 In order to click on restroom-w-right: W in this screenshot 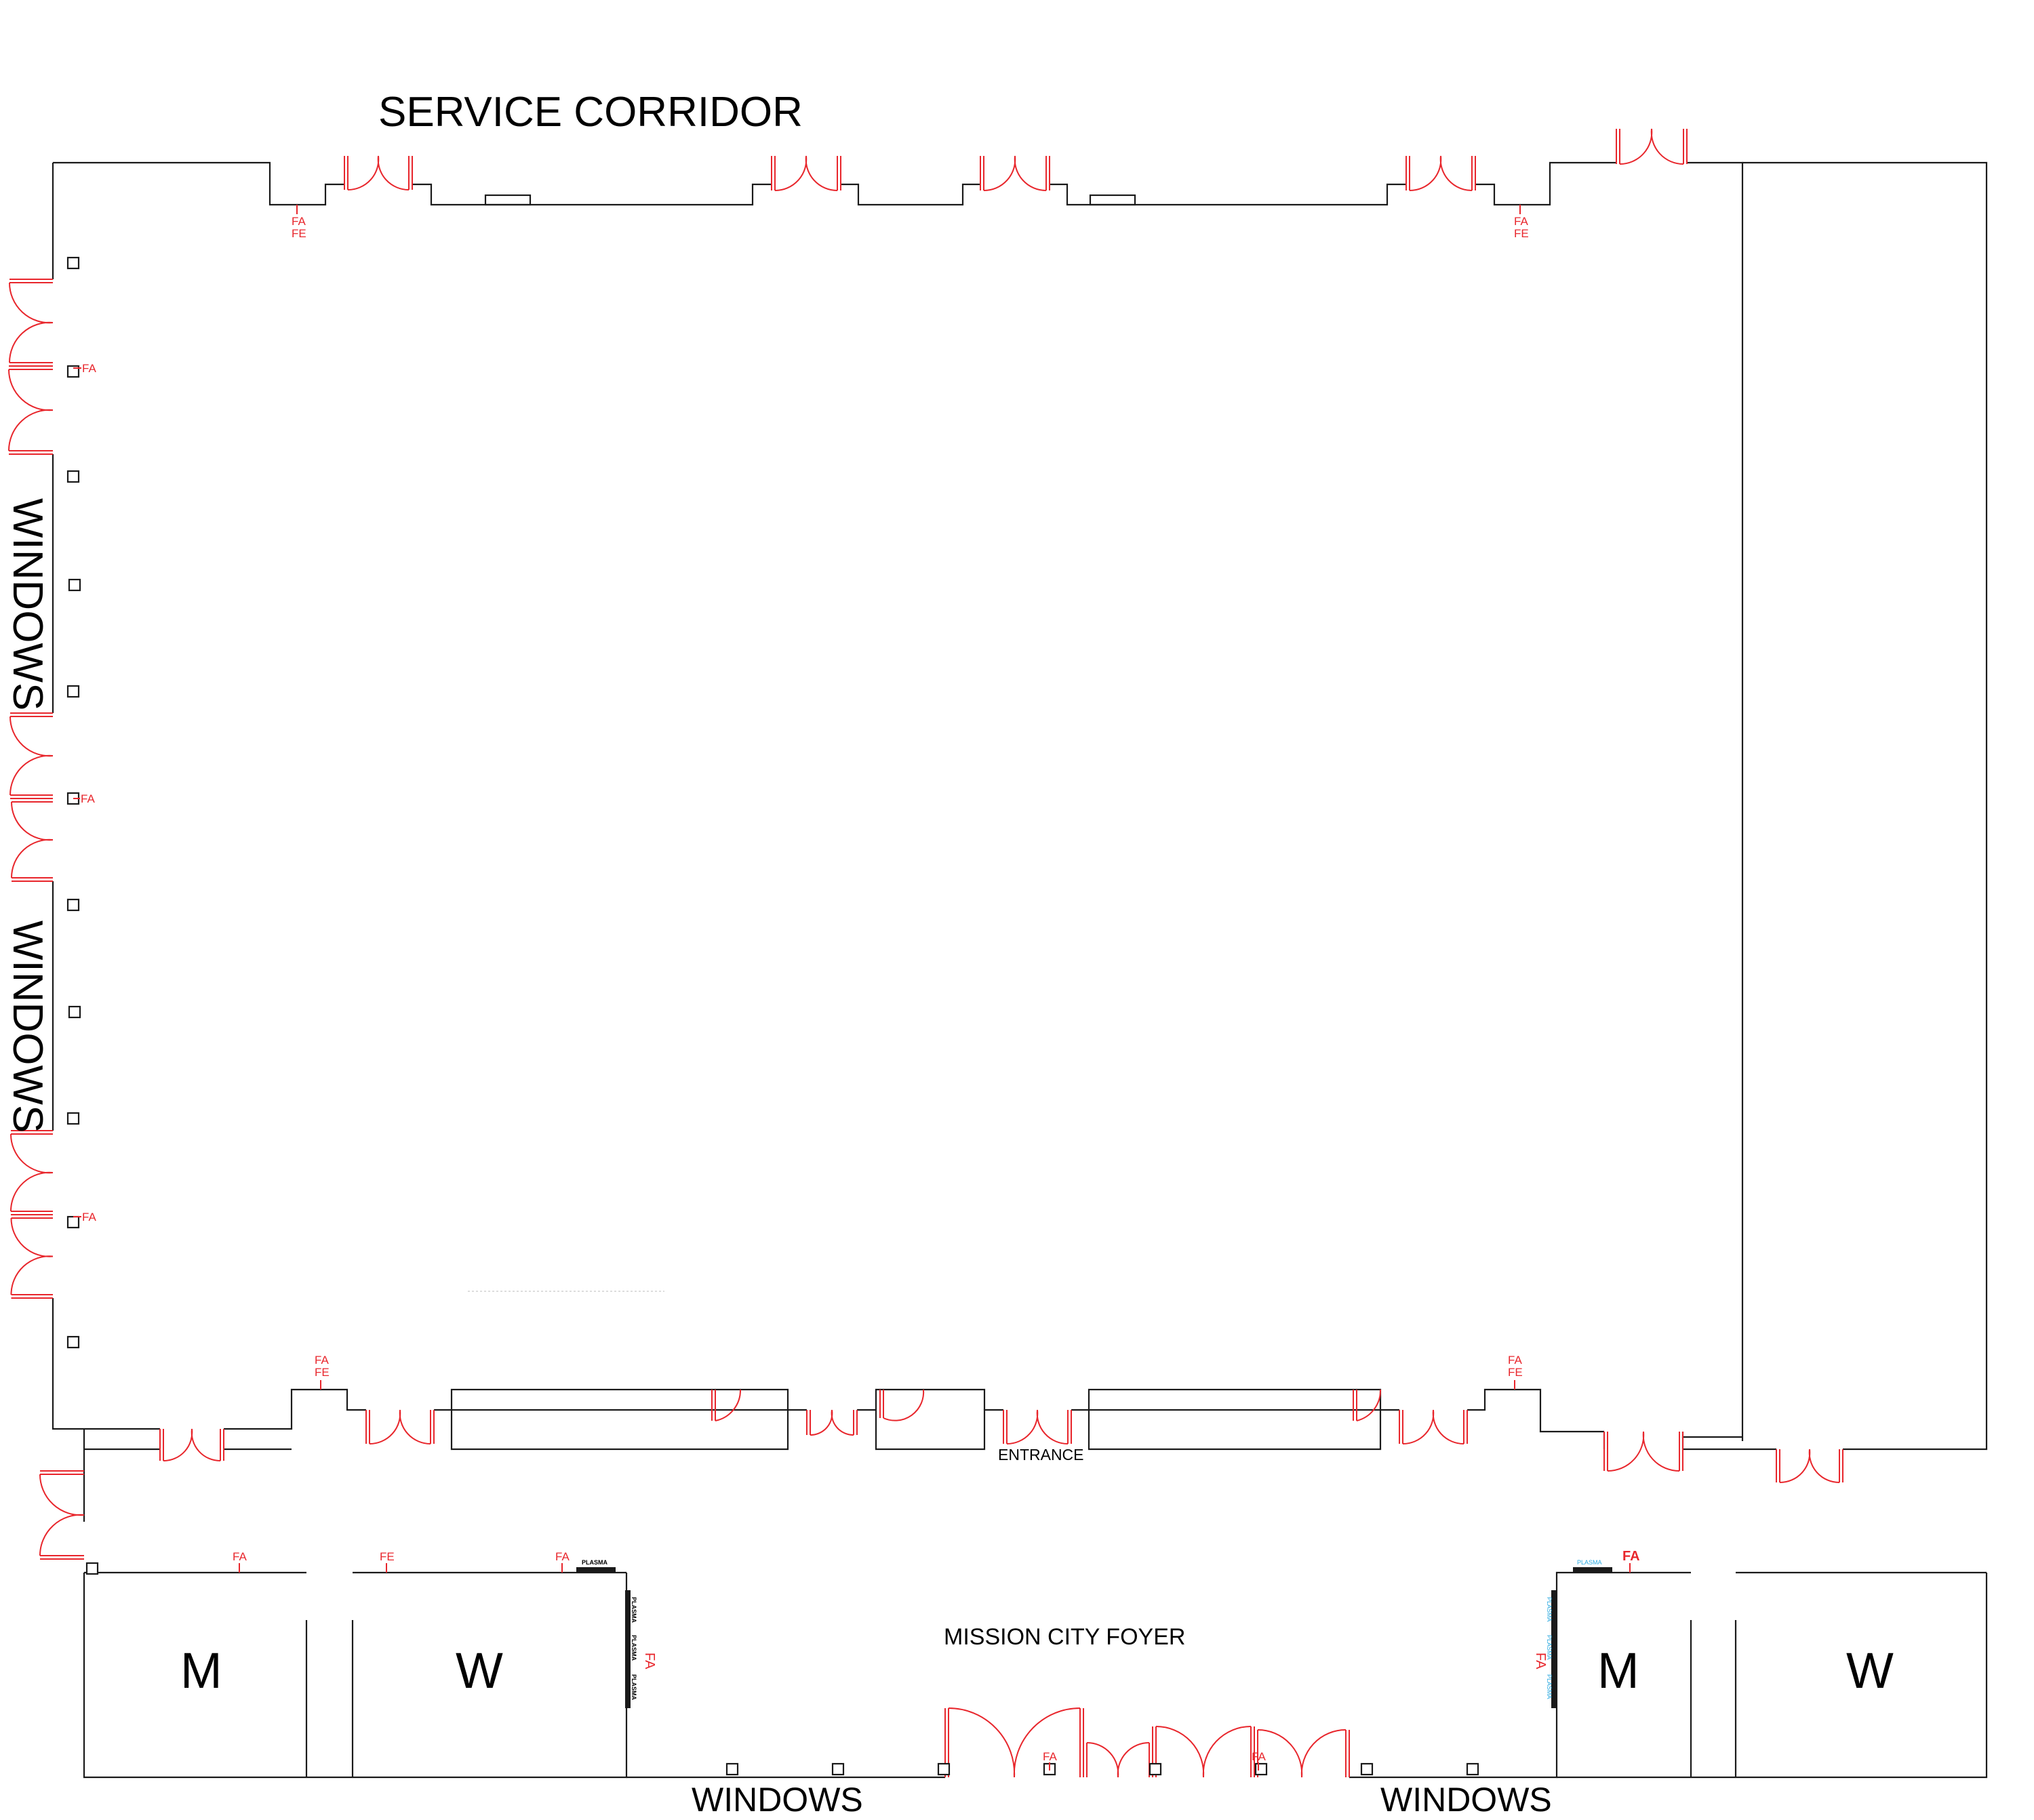, I will do `click(1870, 1670)`.